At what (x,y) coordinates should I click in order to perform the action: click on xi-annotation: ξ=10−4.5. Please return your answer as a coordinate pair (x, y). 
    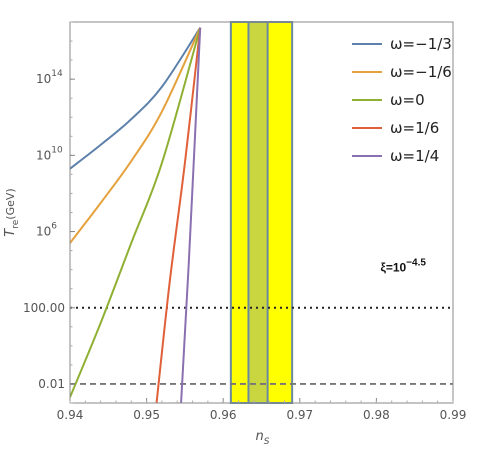
    Looking at the image, I should click on (403, 266).